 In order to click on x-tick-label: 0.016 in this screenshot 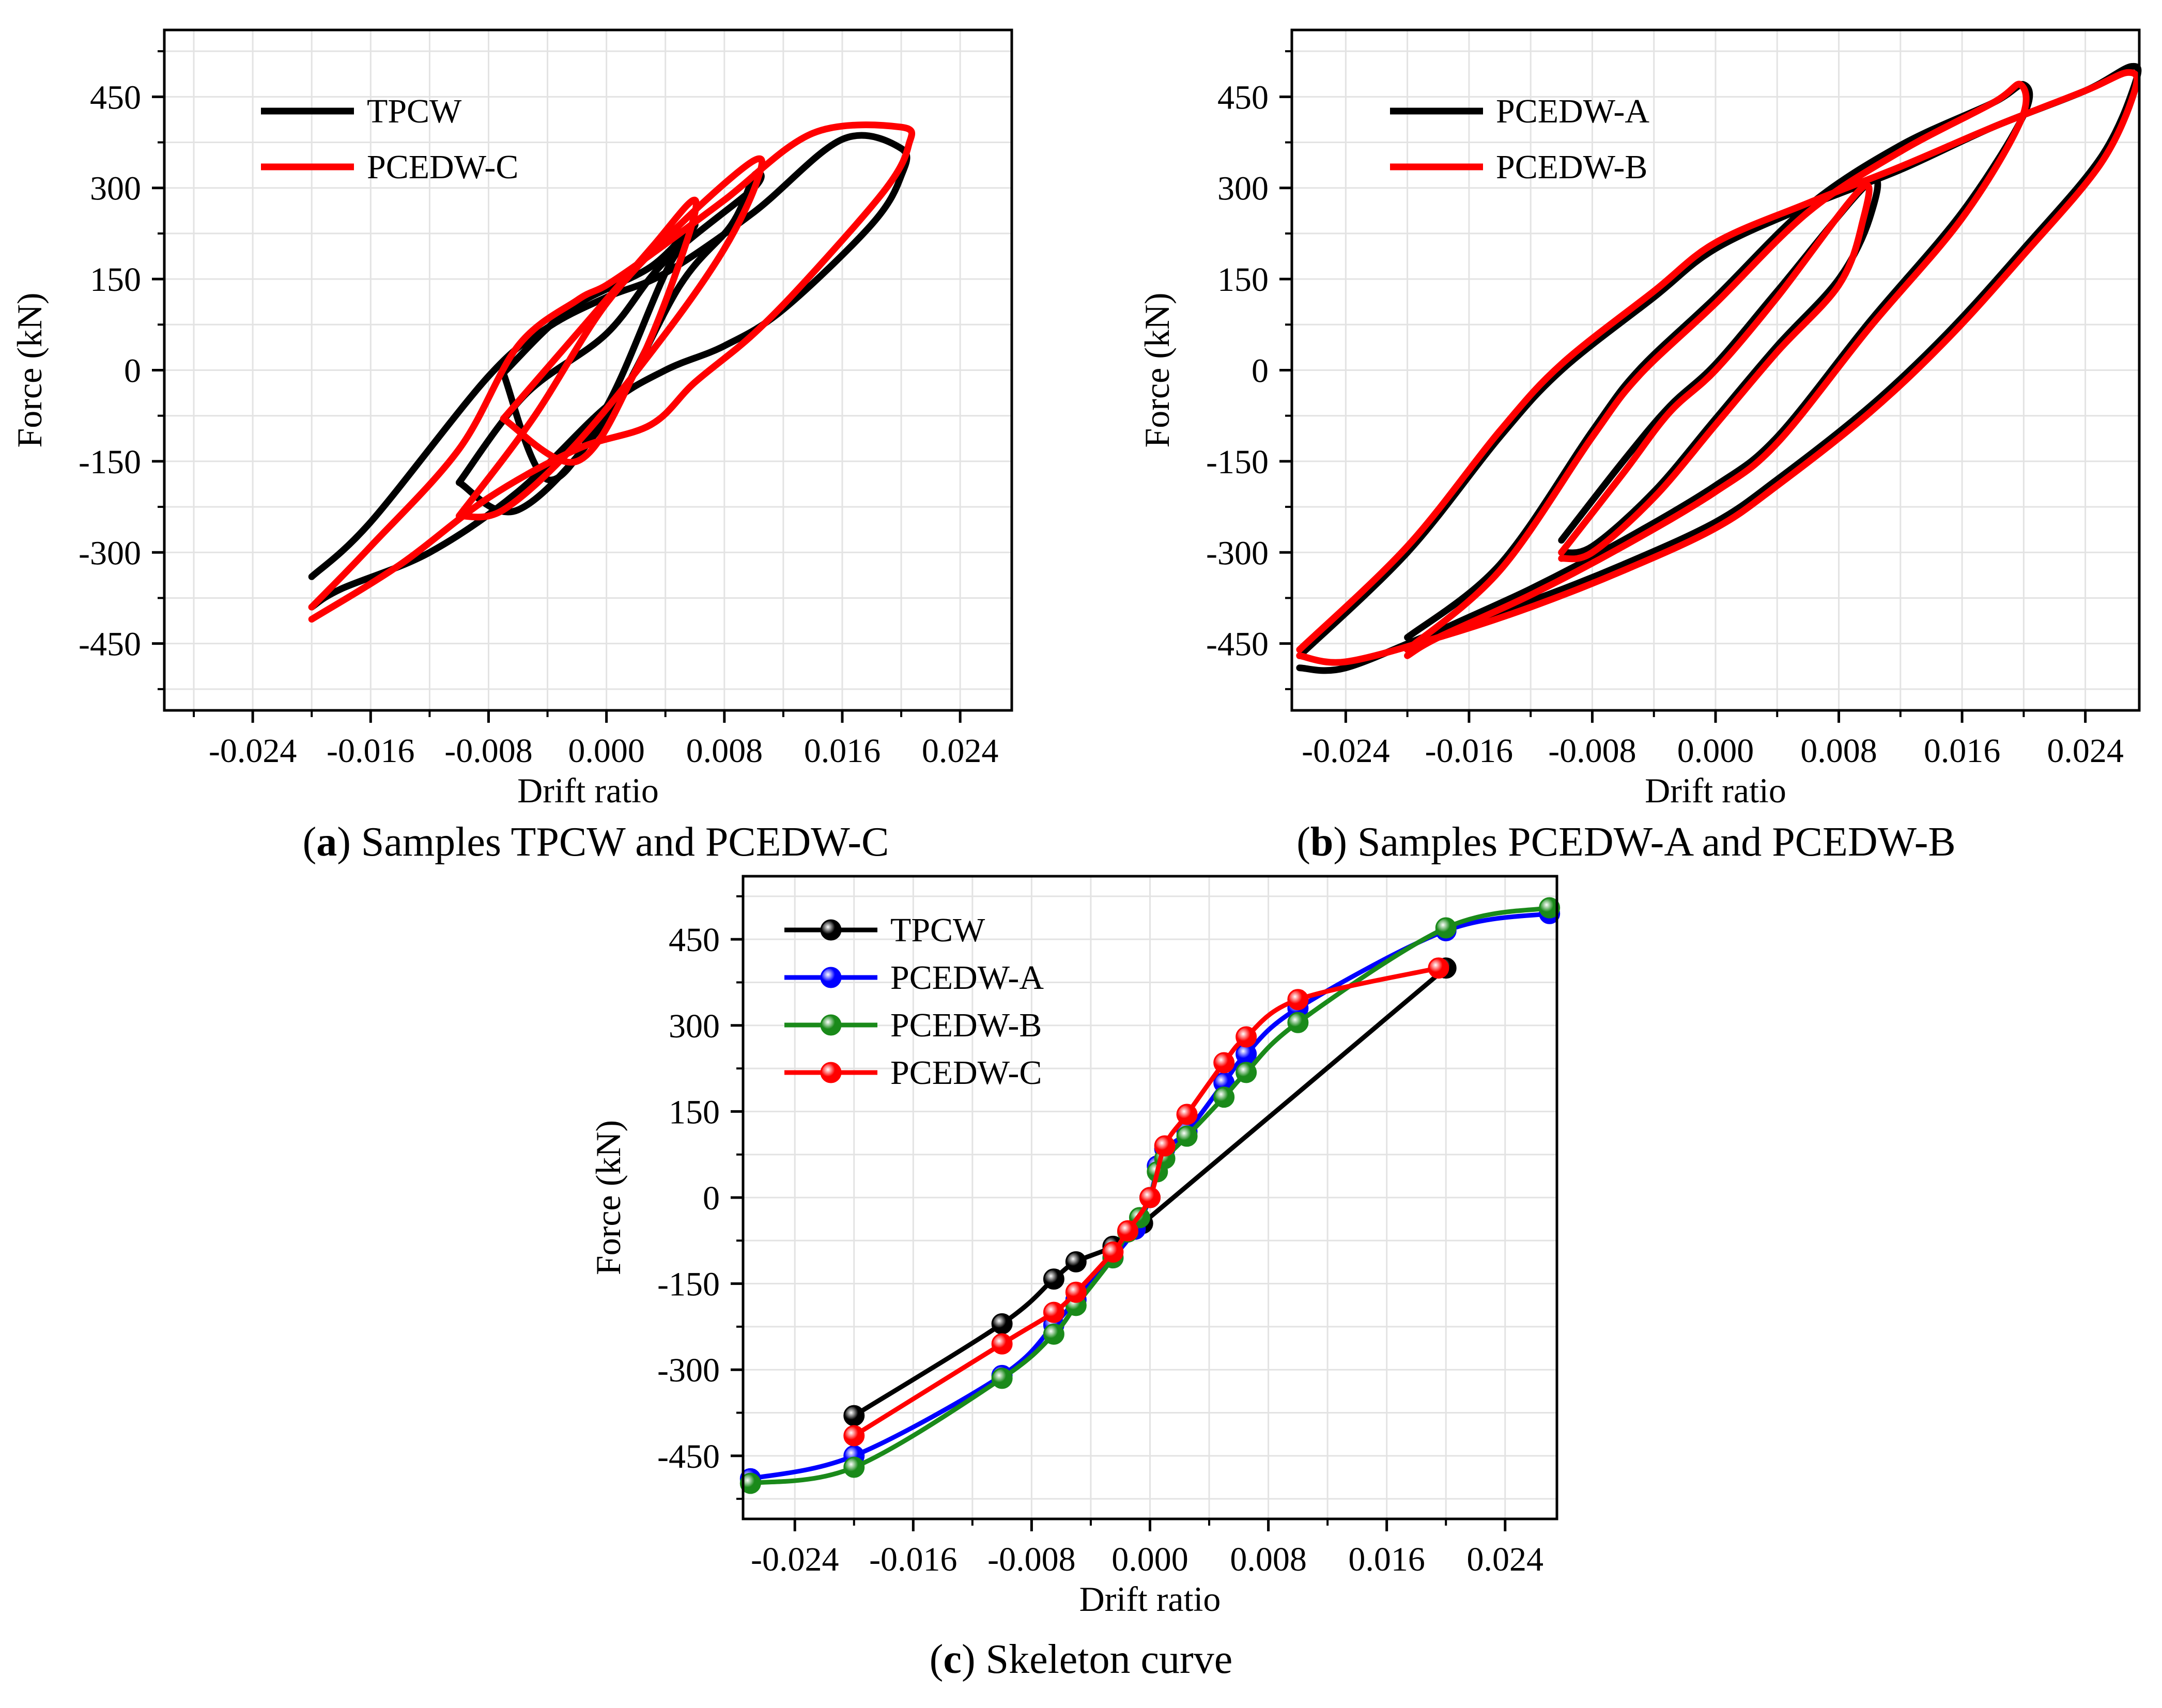, I will do `click(1962, 751)`.